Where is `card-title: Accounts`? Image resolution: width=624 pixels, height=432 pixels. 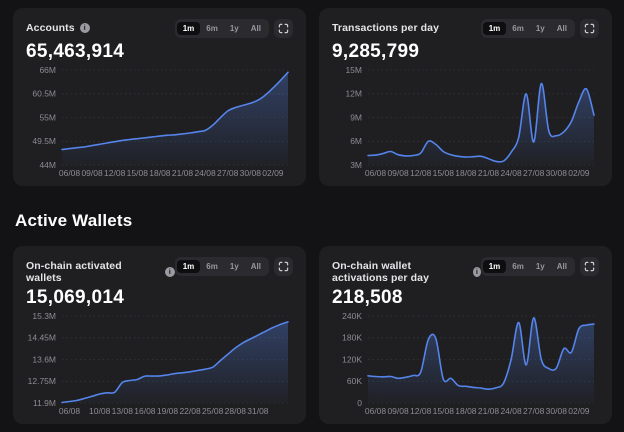
card-title: Accounts is located at coordinates (50, 28).